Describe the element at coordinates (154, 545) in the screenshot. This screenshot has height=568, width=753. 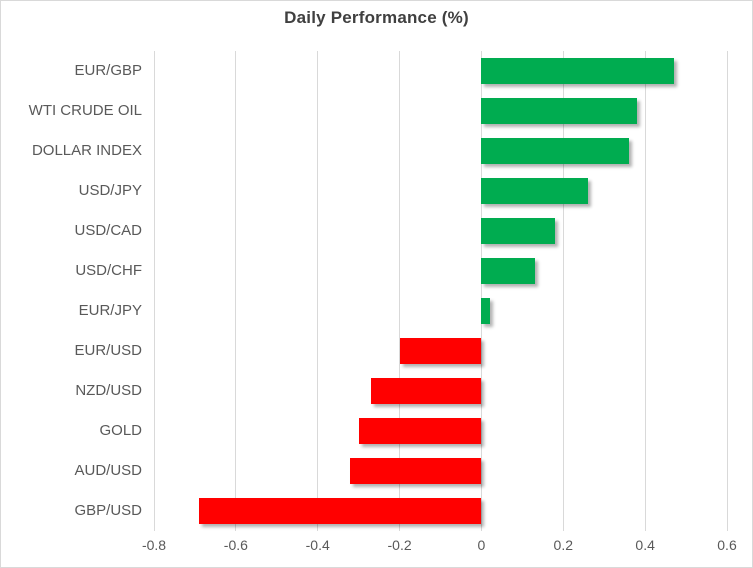
I see `x-tick-label: -0.8` at that location.